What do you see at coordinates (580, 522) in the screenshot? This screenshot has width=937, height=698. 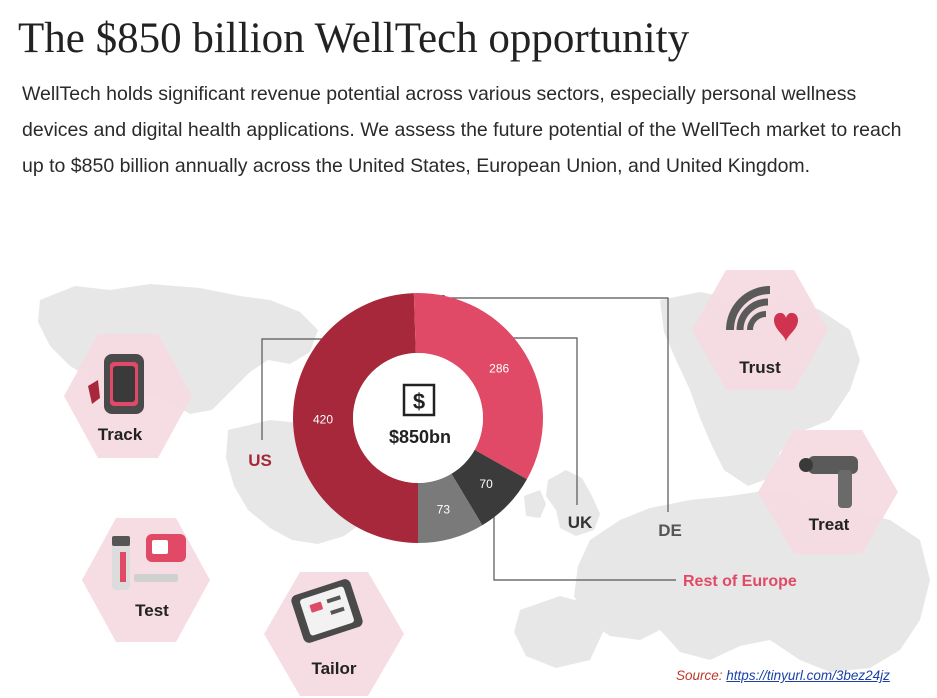 I see `region-label-uk: UK` at bounding box center [580, 522].